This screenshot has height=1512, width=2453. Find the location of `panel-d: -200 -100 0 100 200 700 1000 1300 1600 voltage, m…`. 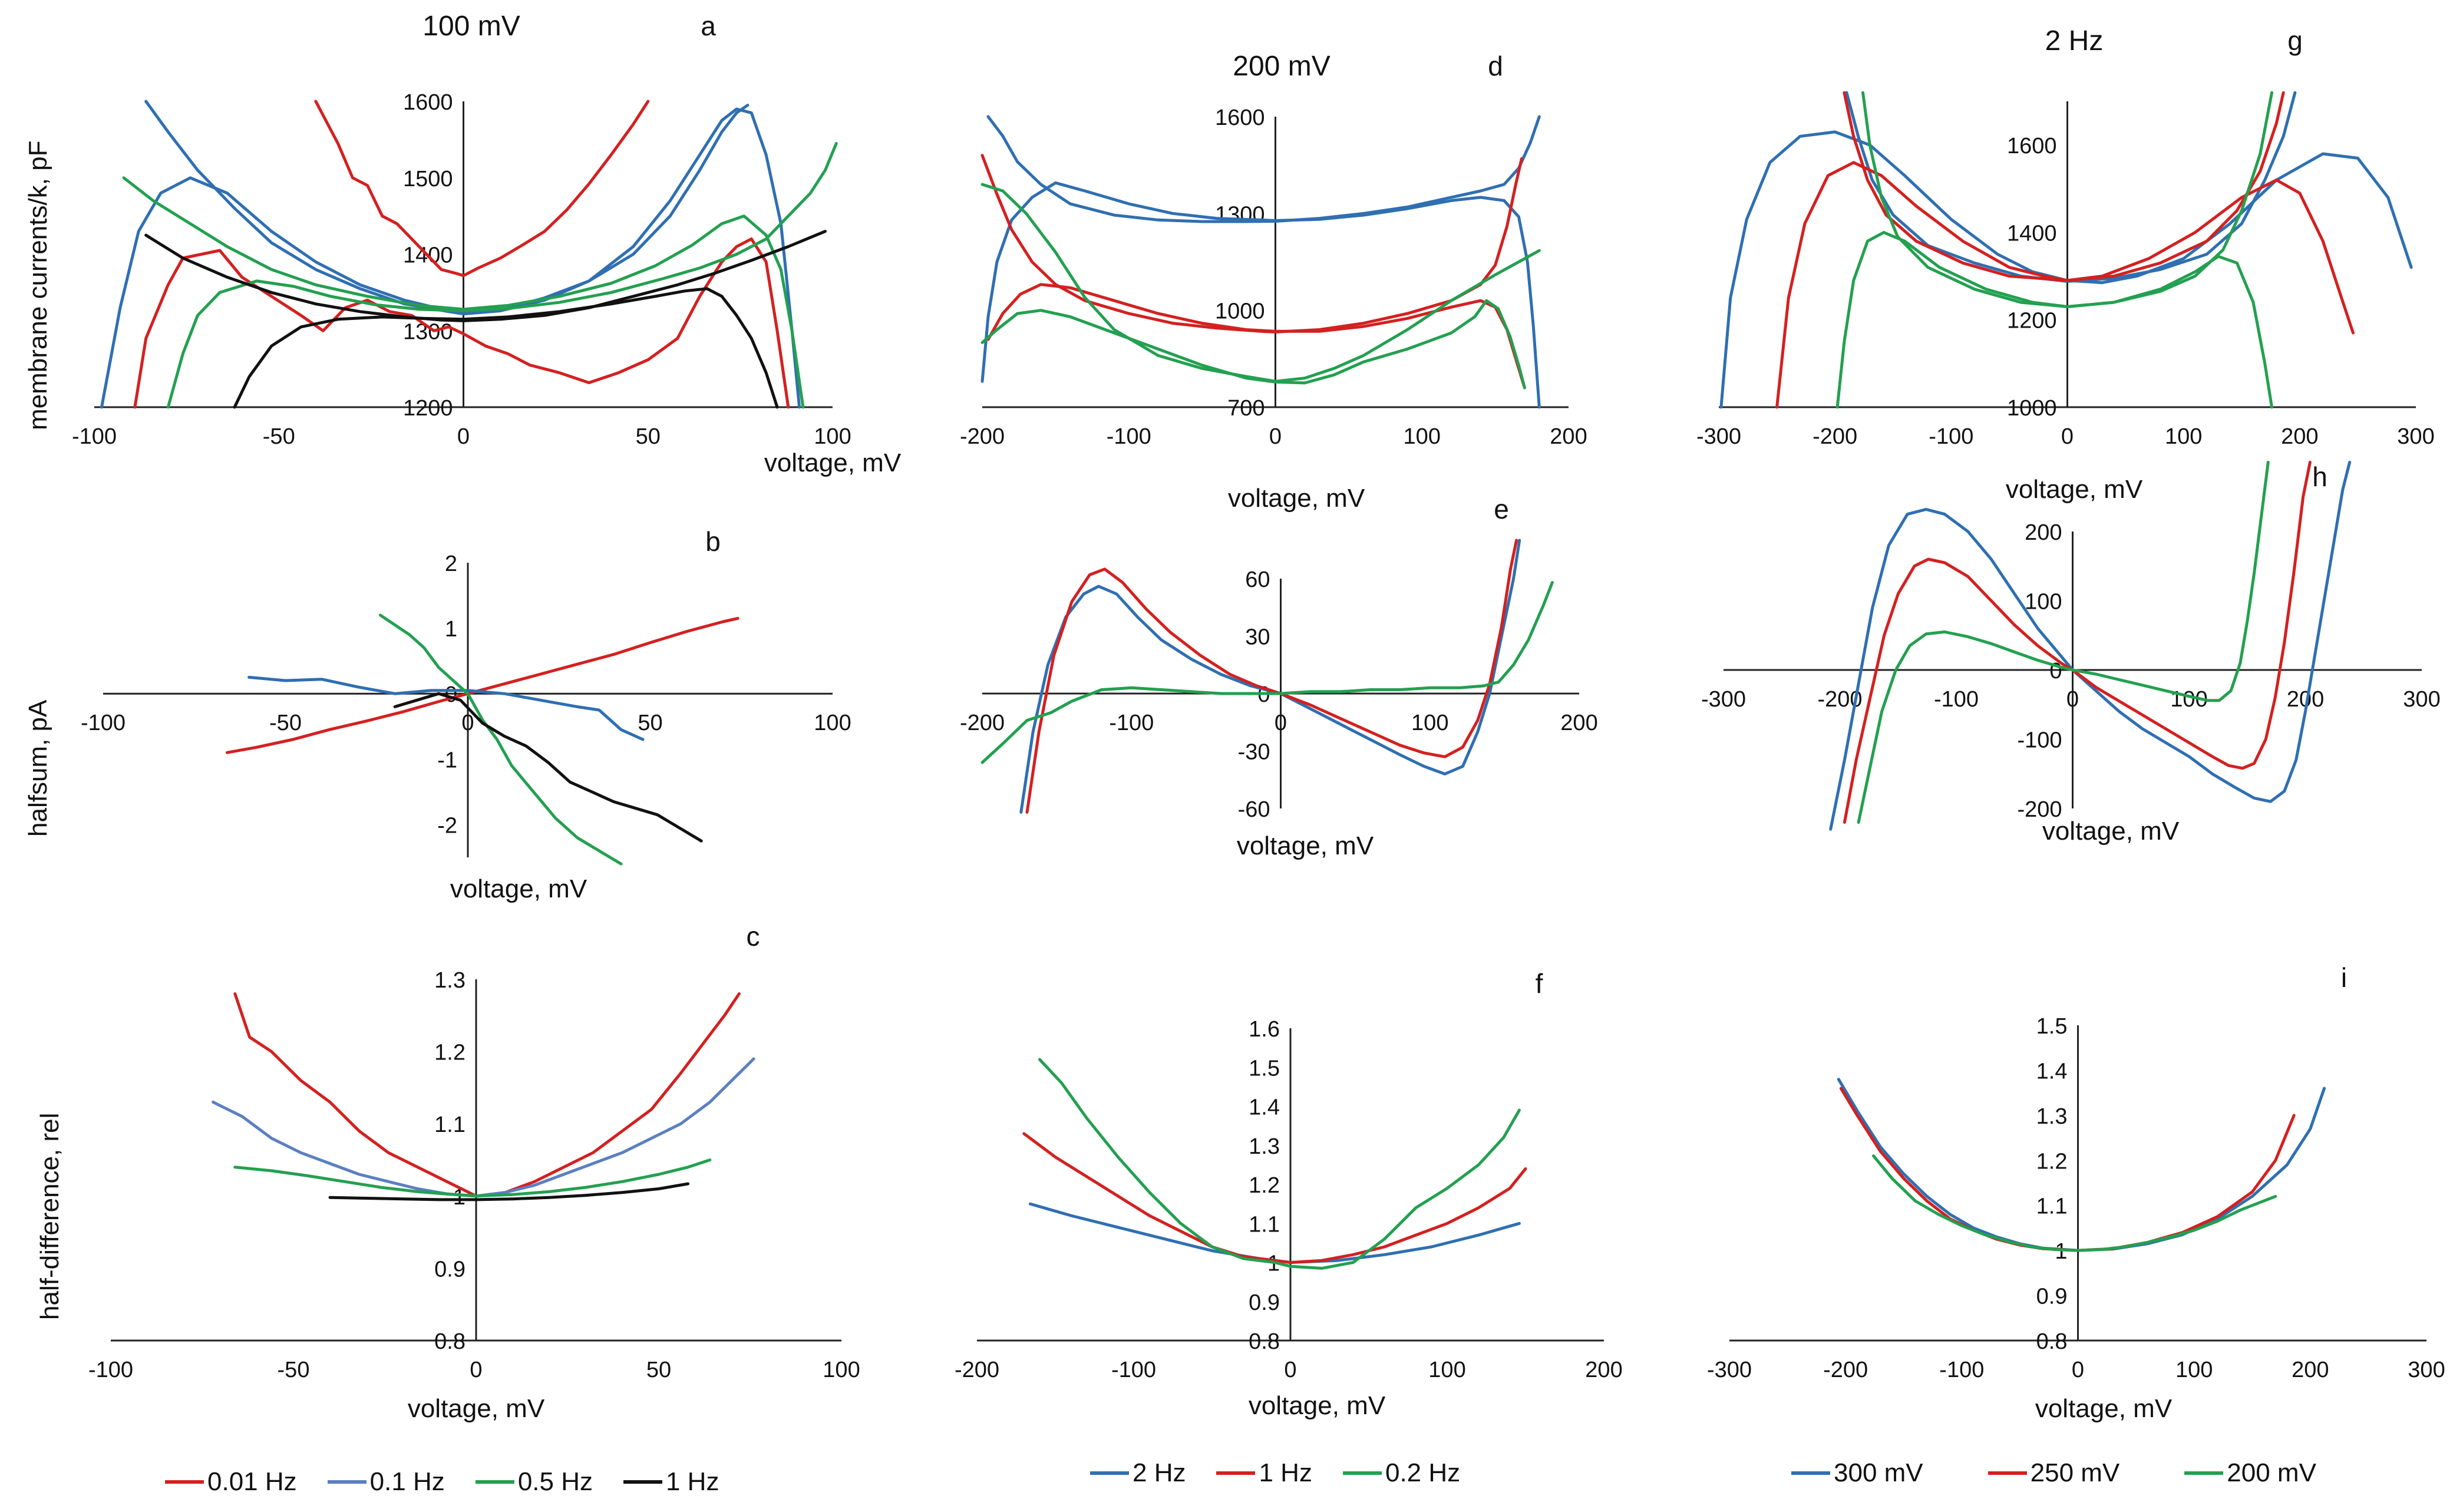

panel-d: -200 -100 0 100 200 700 1000 1300 1600 voltage, m… is located at coordinates (1273, 282).